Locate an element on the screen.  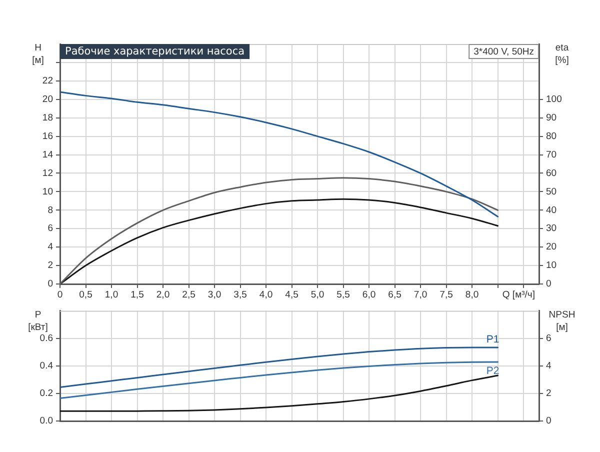
y-tick-label: 22 is located at coordinates (47, 81).